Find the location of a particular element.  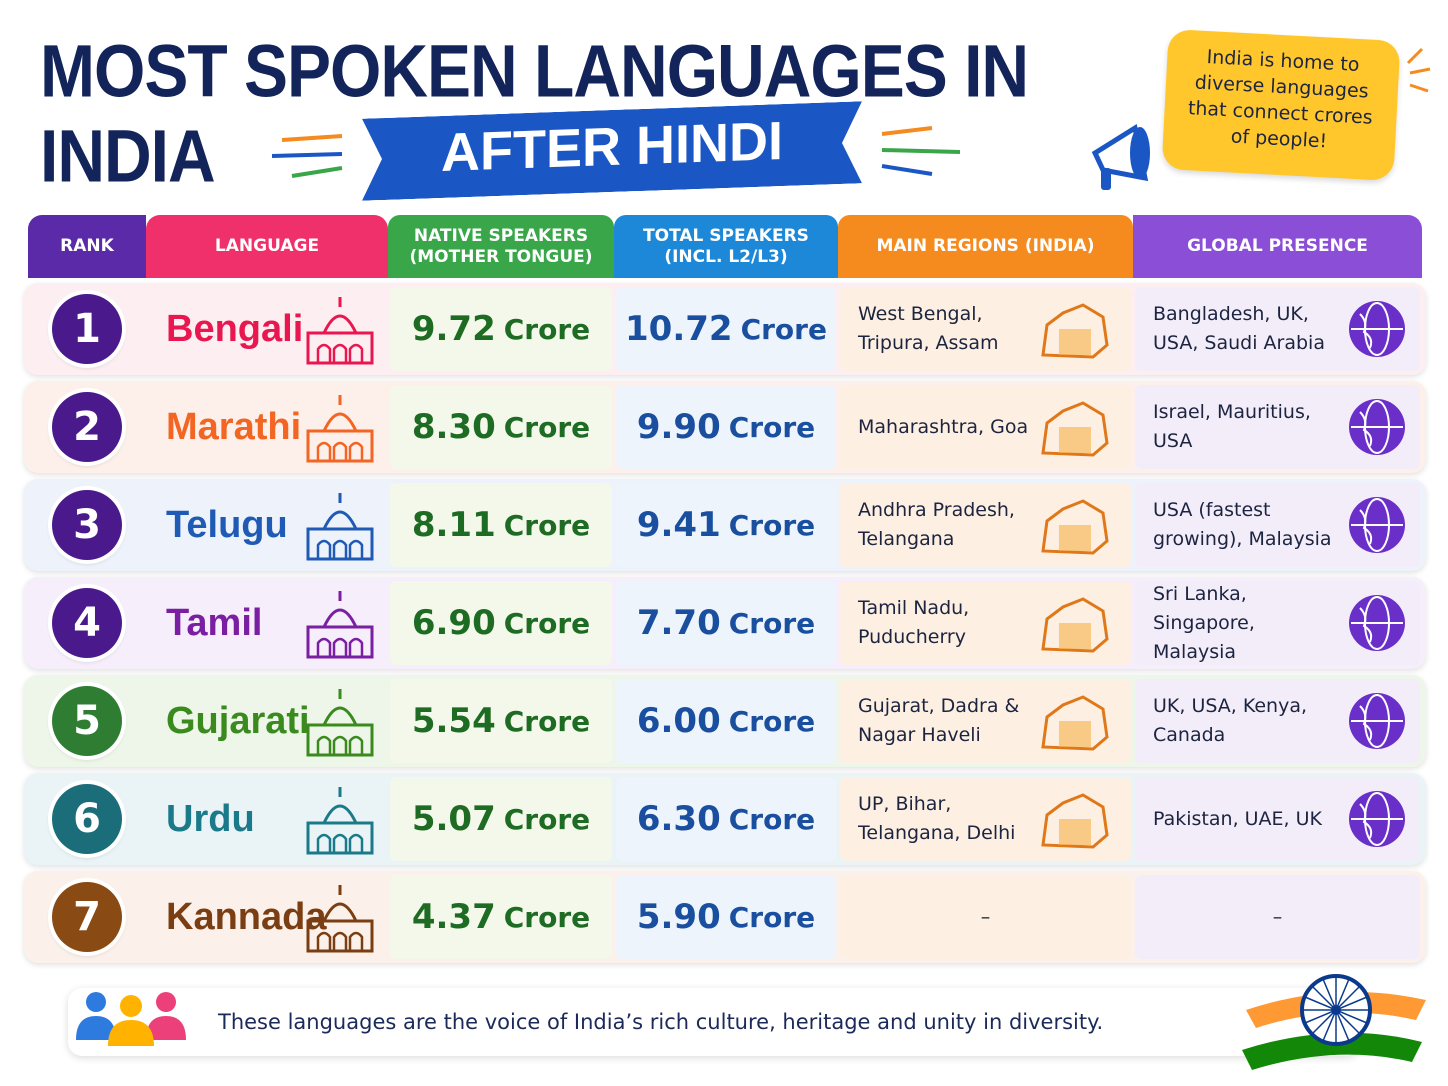

native-speakers-cell: 5.07 Crore is located at coordinates (501, 819).